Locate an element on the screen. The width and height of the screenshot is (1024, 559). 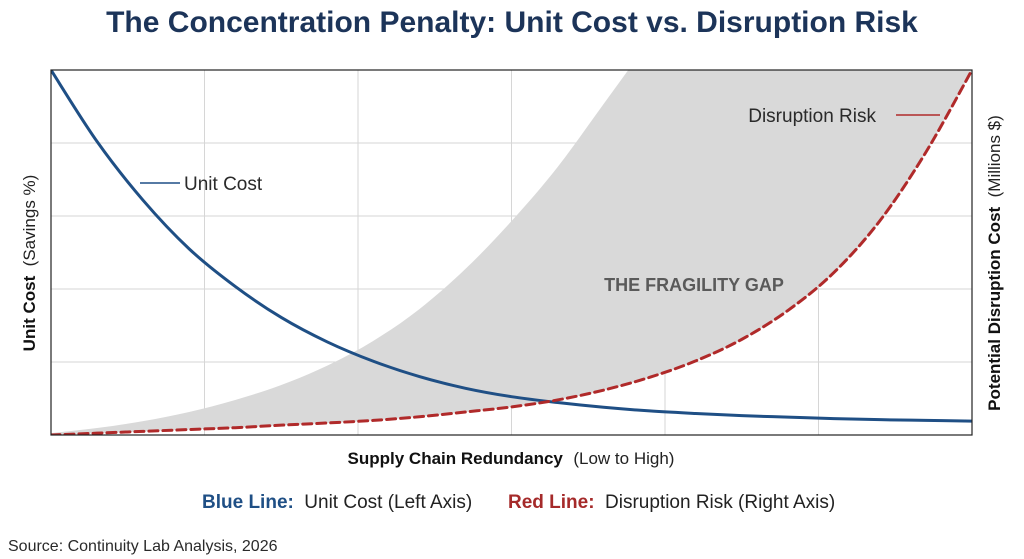
legend-blue: Blue Line: Unit Cost (Left Axis) is located at coordinates (337, 502).